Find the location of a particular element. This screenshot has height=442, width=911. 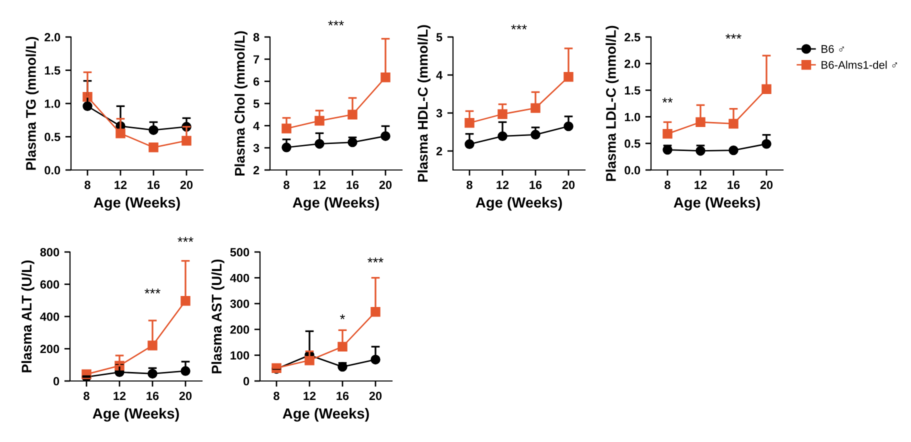

y-tick-label: 600 is located at coordinates (50, 284).